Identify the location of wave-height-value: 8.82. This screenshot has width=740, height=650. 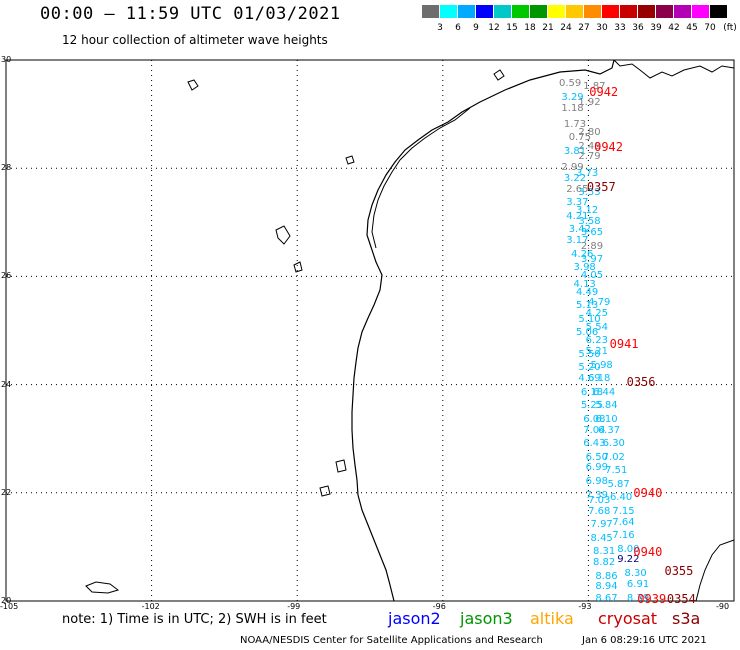
(604, 563).